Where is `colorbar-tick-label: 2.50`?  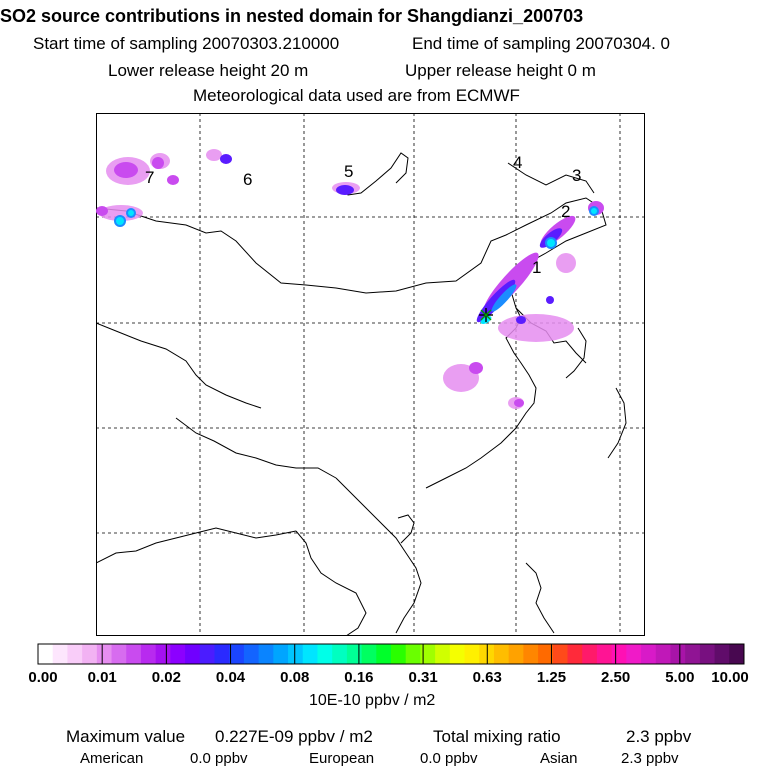
colorbar-tick-label: 2.50 is located at coordinates (616, 677).